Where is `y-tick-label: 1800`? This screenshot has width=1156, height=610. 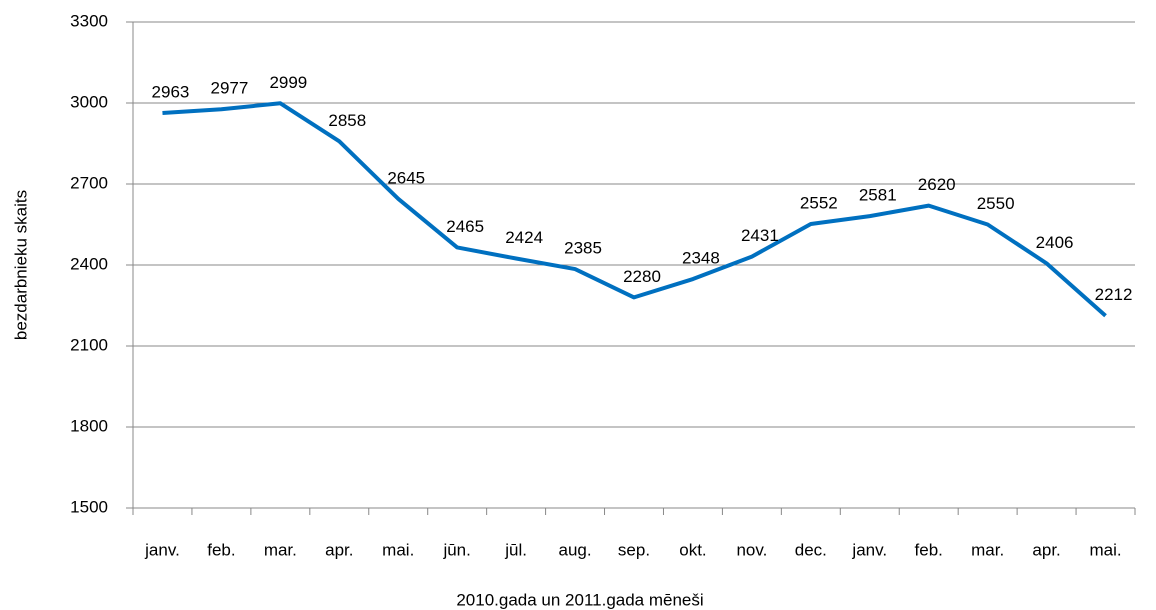
y-tick-label: 1800 is located at coordinates (89, 425).